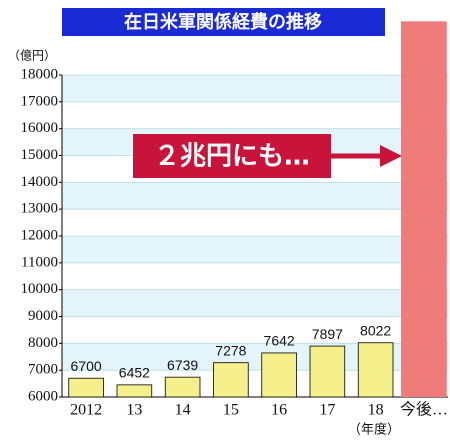 Image resolution: width=450 pixels, height=447 pixels. What do you see at coordinates (86, 366) in the screenshot?
I see `value-label: 6700` at bounding box center [86, 366].